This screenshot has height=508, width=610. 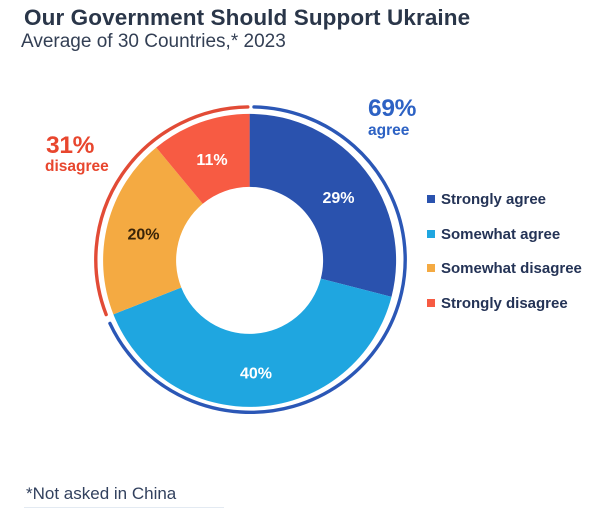 I want to click on svg-text: 40%, so click(x=256, y=373).